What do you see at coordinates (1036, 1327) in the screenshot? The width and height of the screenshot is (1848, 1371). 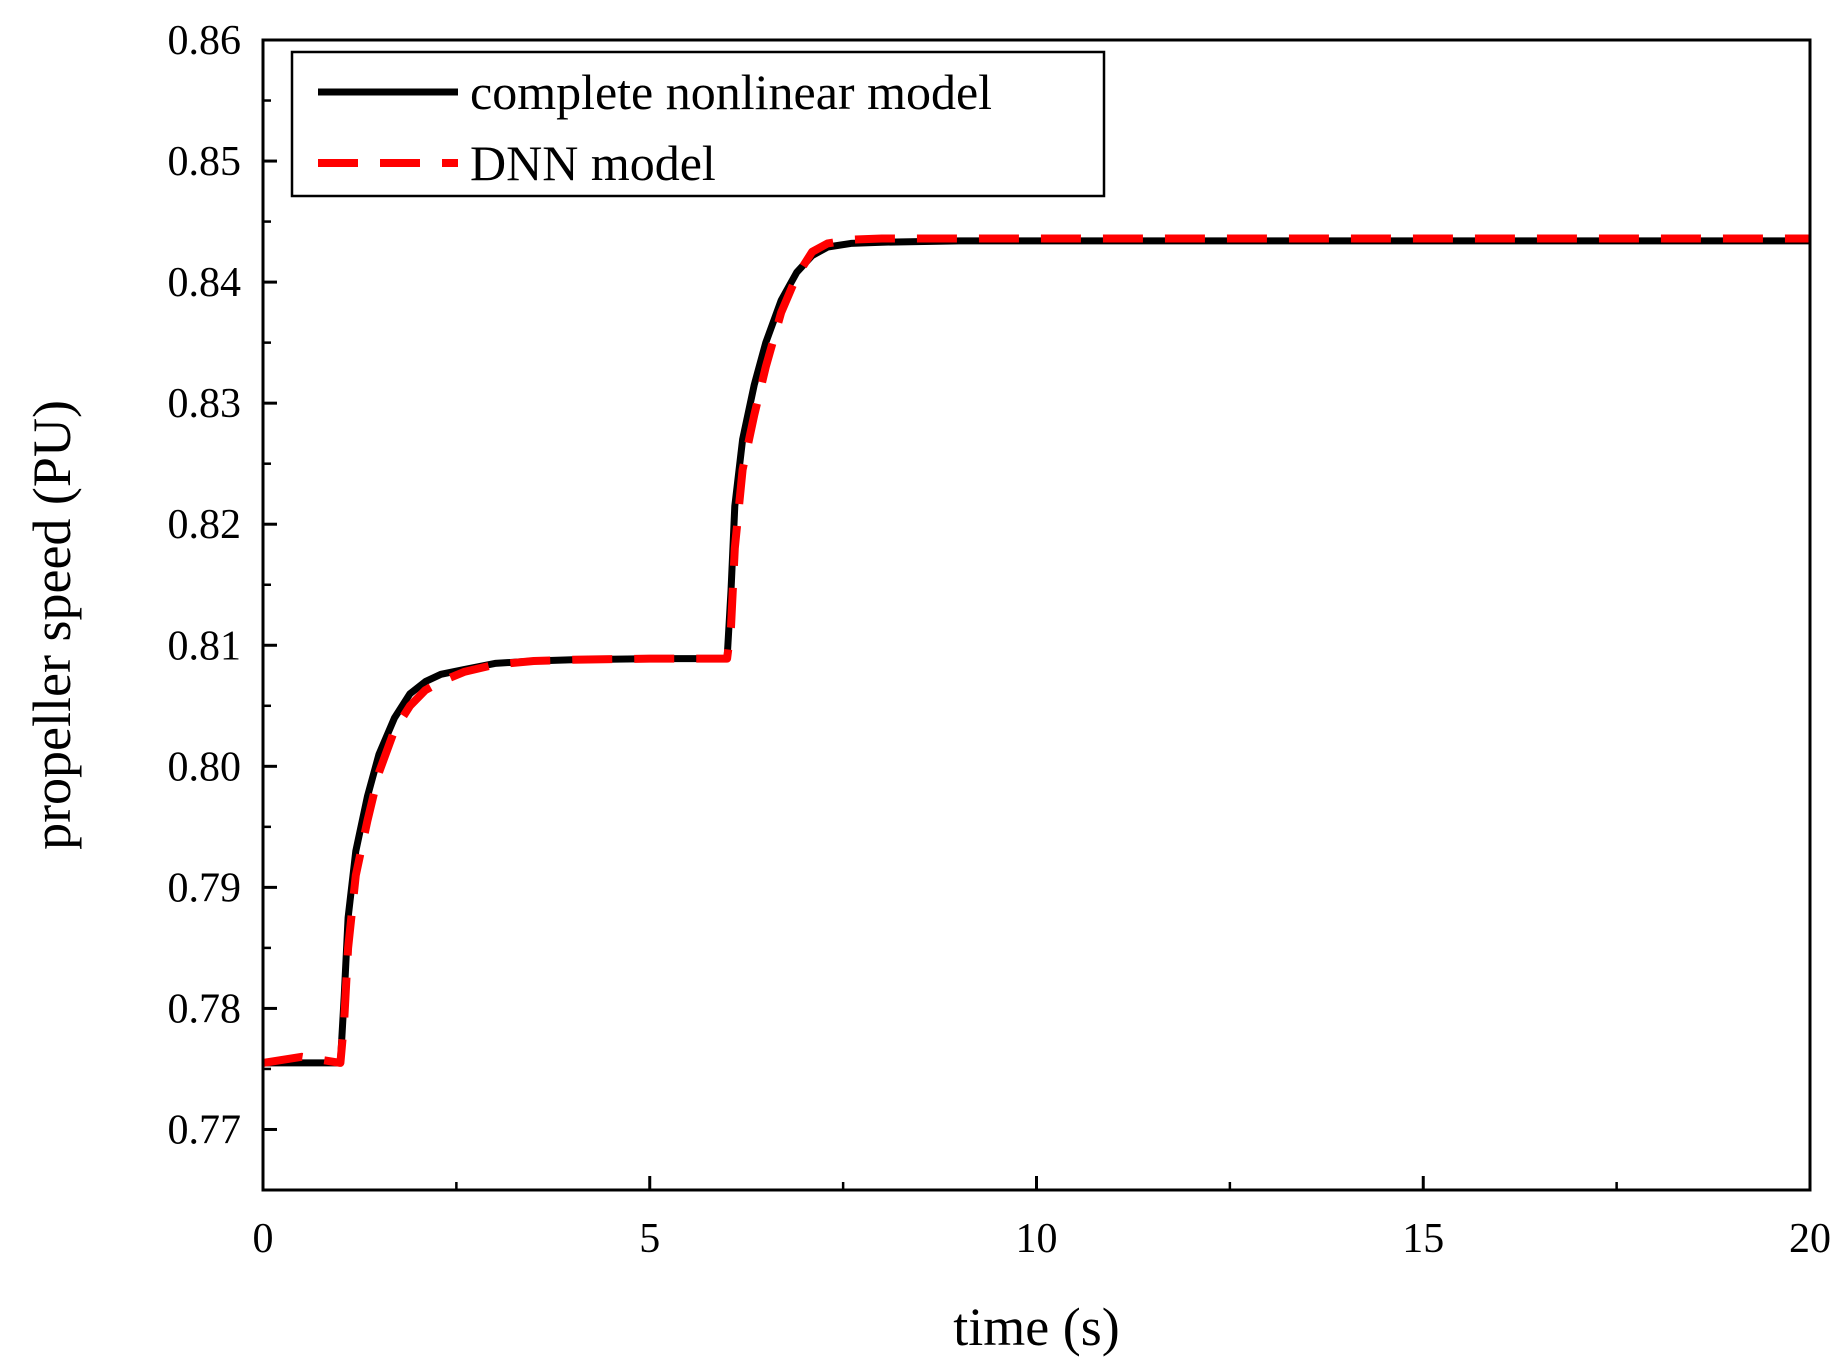 I see `x-axis-title: time (s)` at bounding box center [1036, 1327].